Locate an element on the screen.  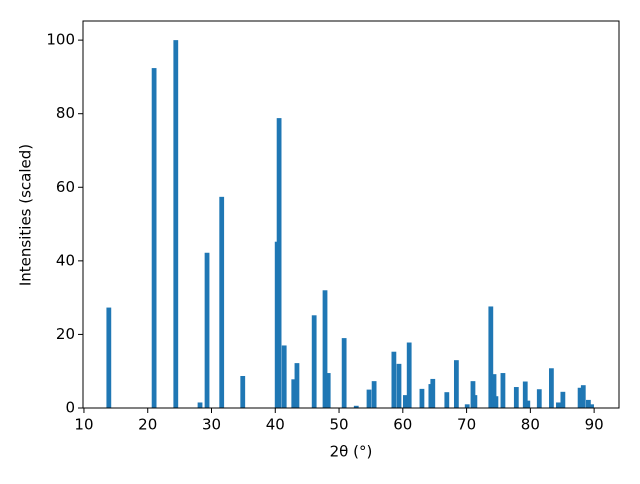
x-tick-label: 80 is located at coordinates (530, 425).